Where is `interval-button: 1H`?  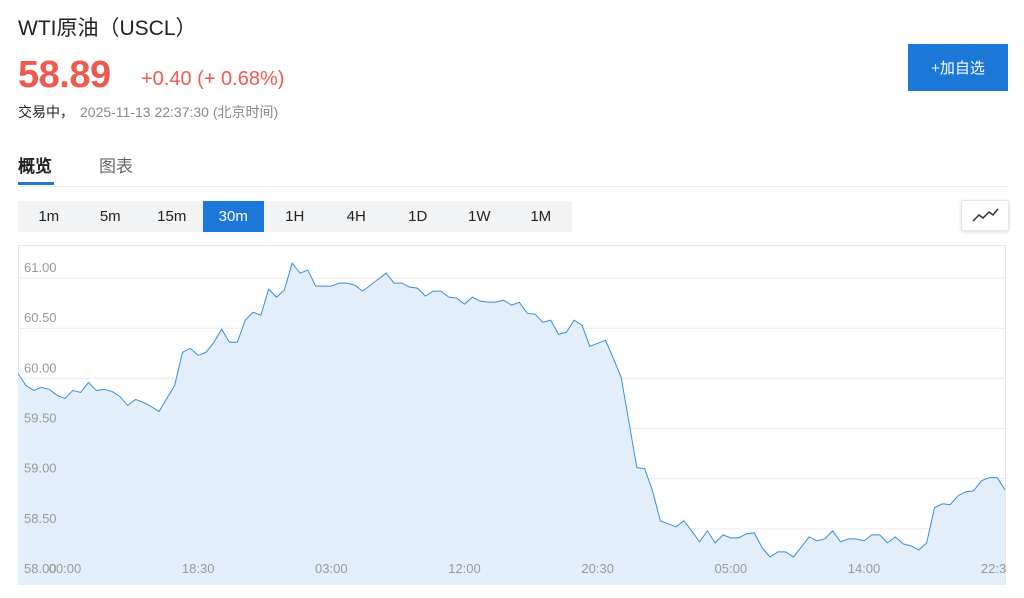 interval-button: 1H is located at coordinates (295, 216).